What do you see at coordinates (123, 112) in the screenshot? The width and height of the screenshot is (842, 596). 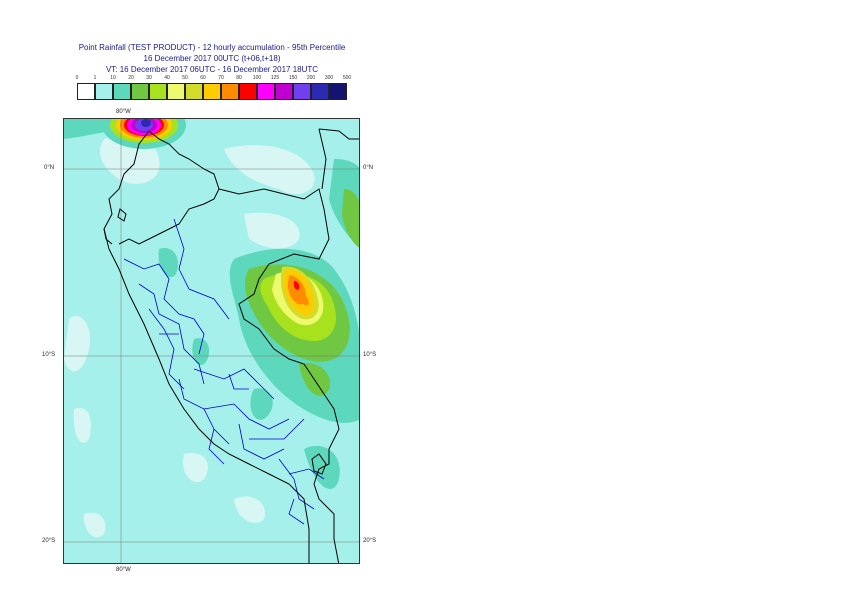 I see `lon-label-top: 80°W` at bounding box center [123, 112].